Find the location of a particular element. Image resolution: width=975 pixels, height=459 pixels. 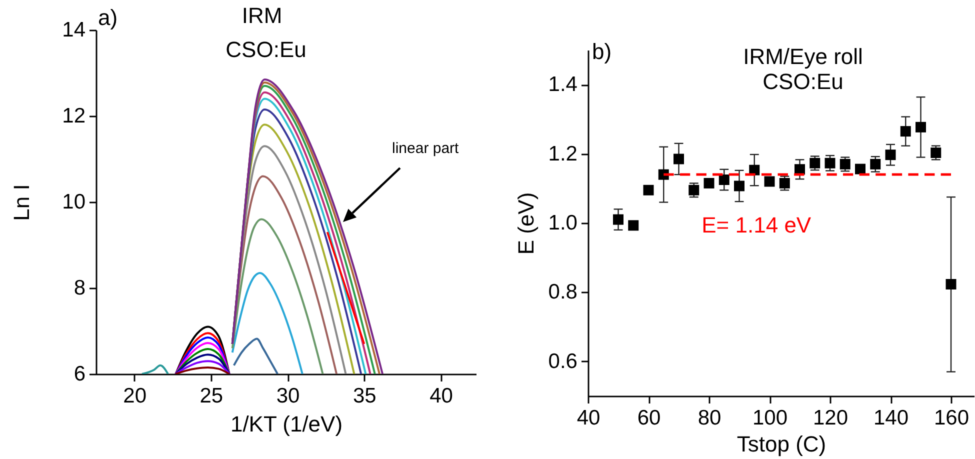

x-axis-title: 1/KT (1/eV) is located at coordinates (286, 424).